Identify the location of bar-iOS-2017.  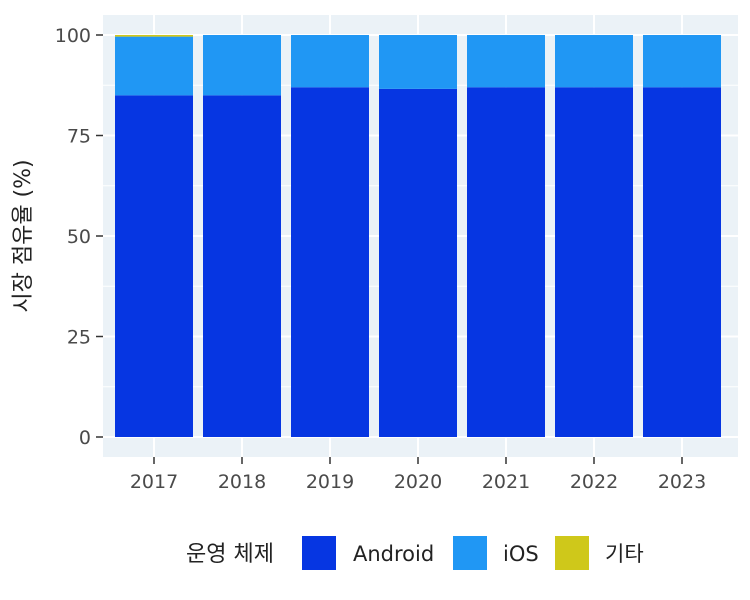
(154, 66).